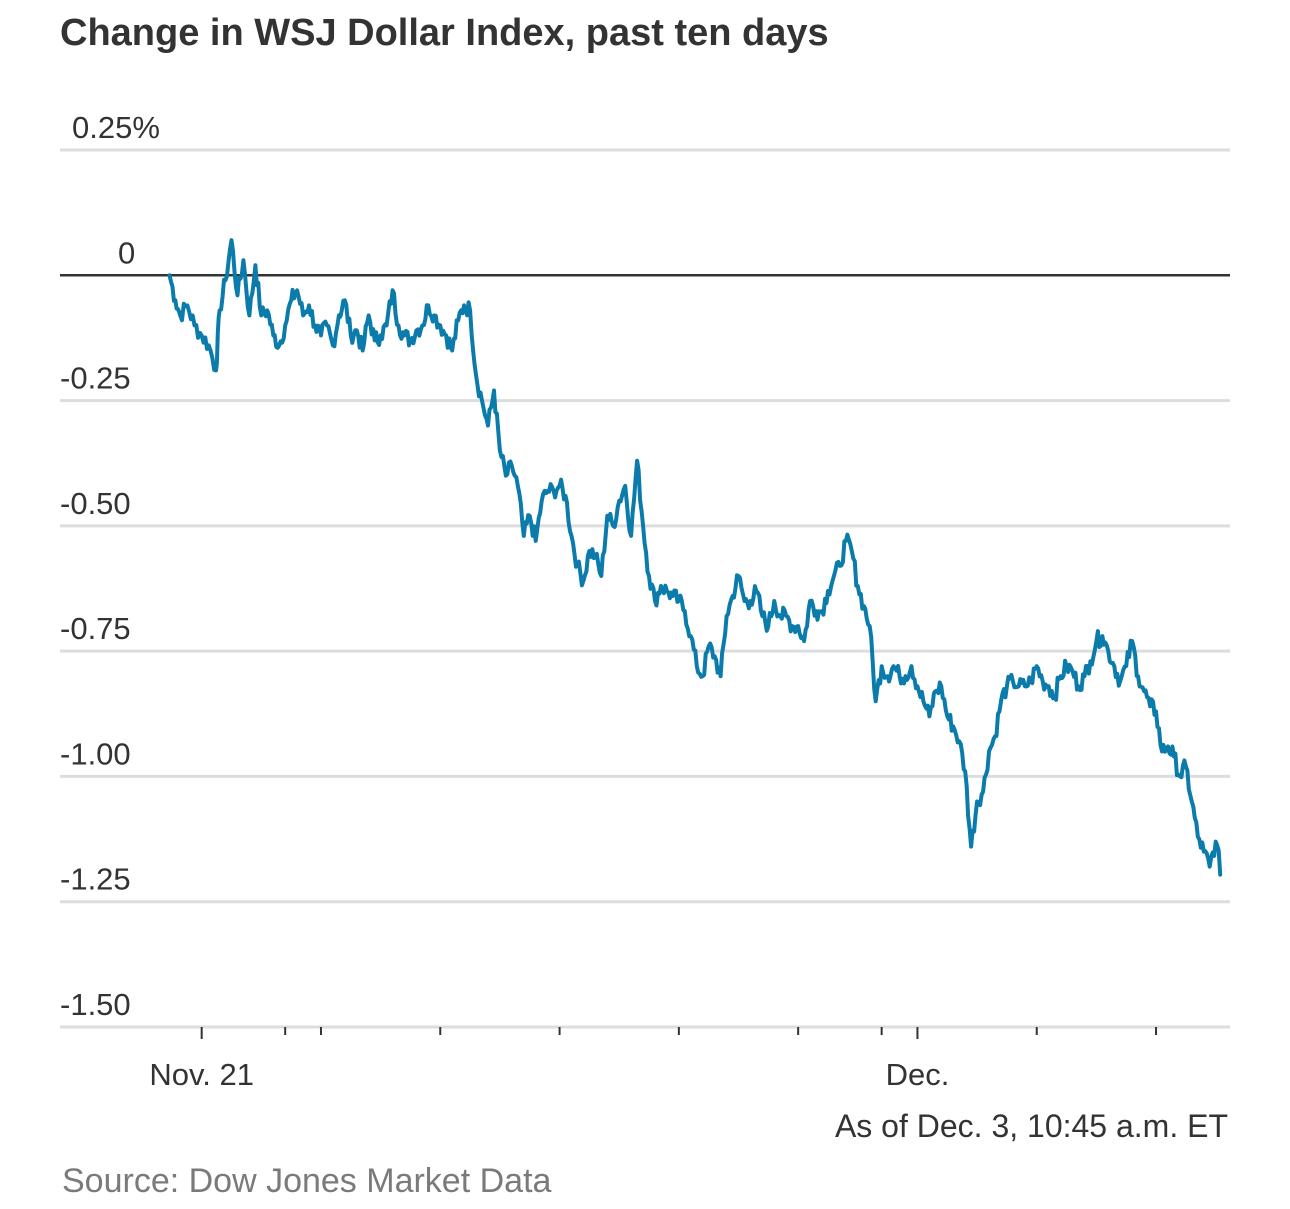  Describe the element at coordinates (95, 378) in the screenshot. I see `y-tick-label: -0.25` at that location.